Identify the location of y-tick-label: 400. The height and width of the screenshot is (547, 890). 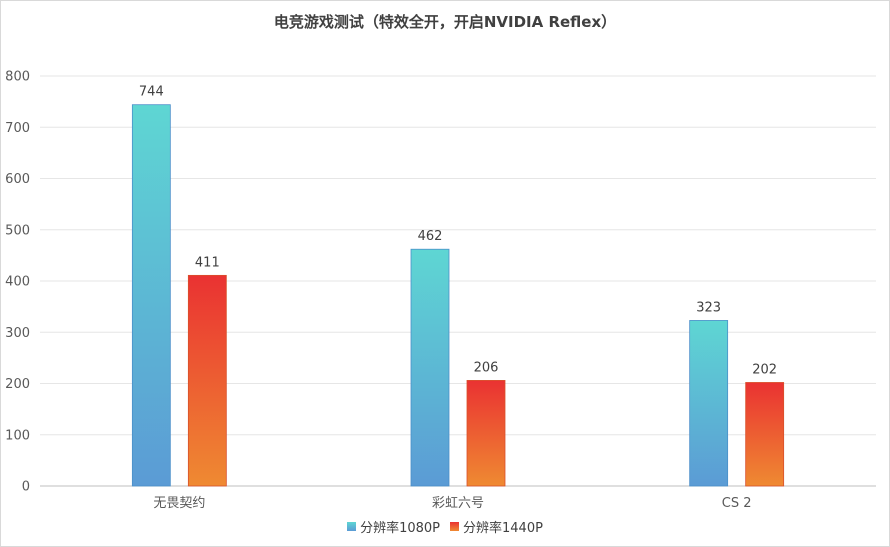
(17, 282).